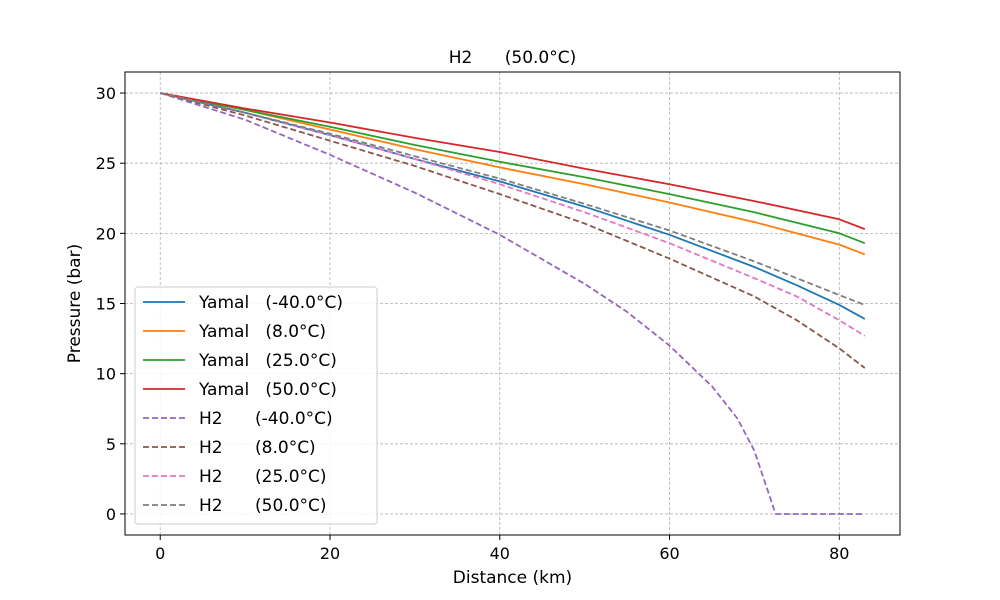  I want to click on y-tick-label: 20, so click(106, 233).